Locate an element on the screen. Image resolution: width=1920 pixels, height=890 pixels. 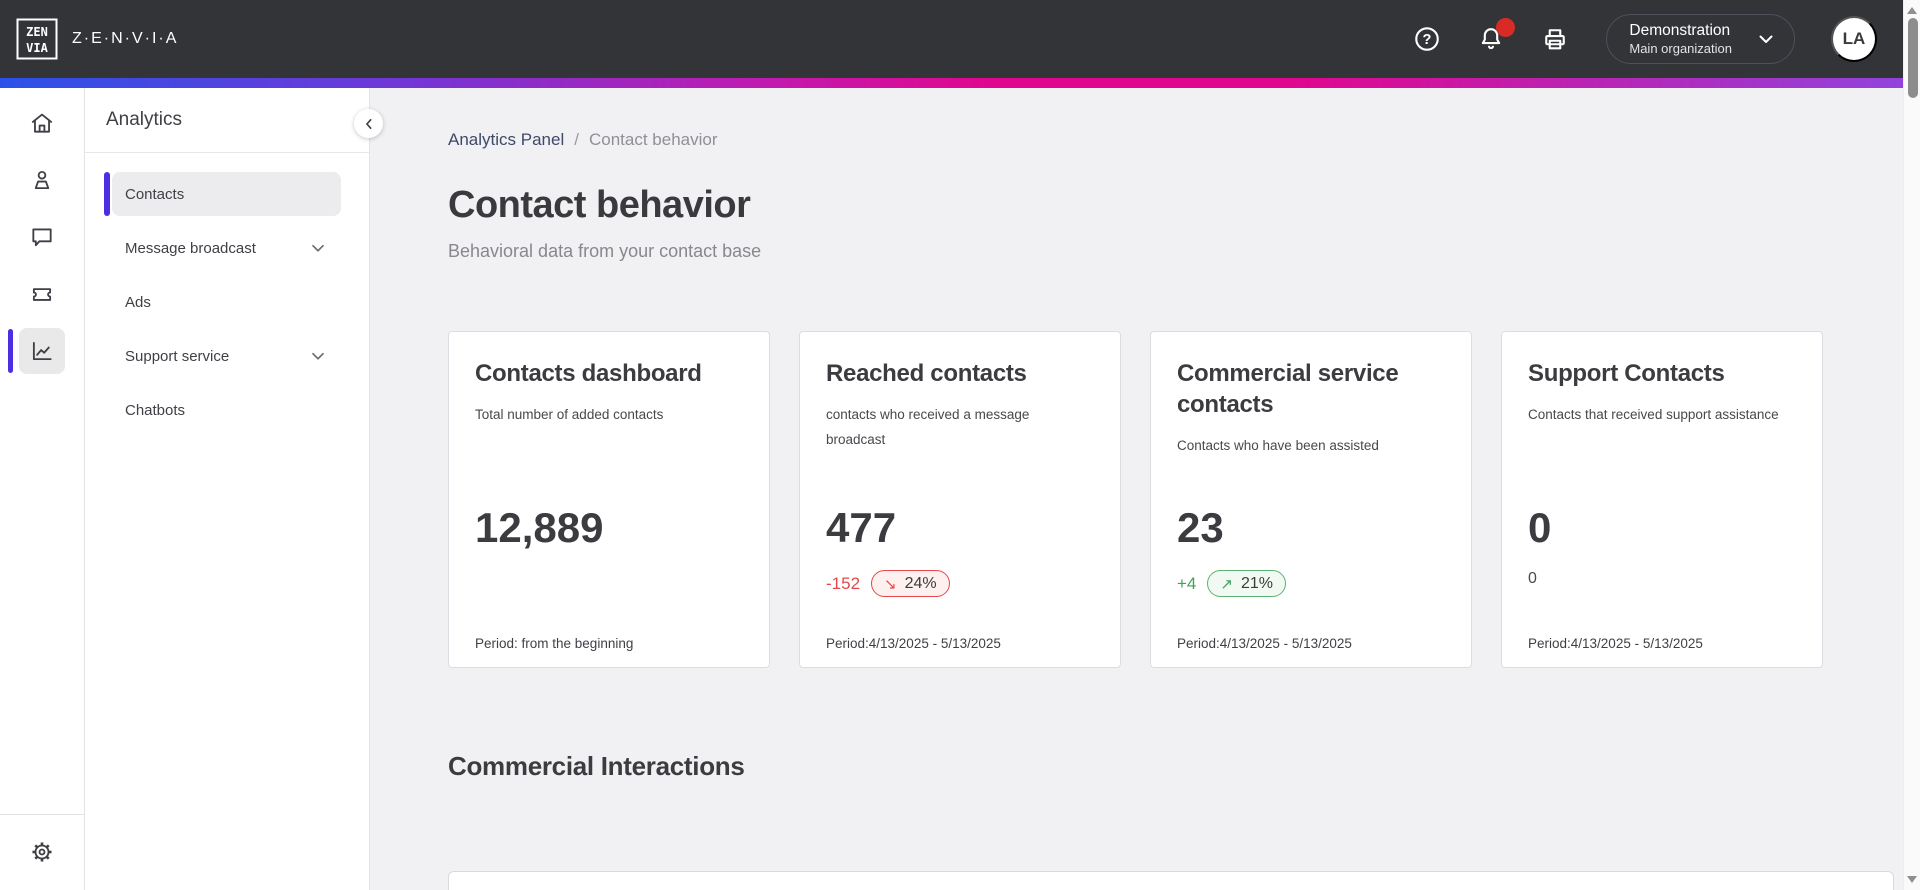
card-title: Contacts dashboard is located at coordinates (588, 373).